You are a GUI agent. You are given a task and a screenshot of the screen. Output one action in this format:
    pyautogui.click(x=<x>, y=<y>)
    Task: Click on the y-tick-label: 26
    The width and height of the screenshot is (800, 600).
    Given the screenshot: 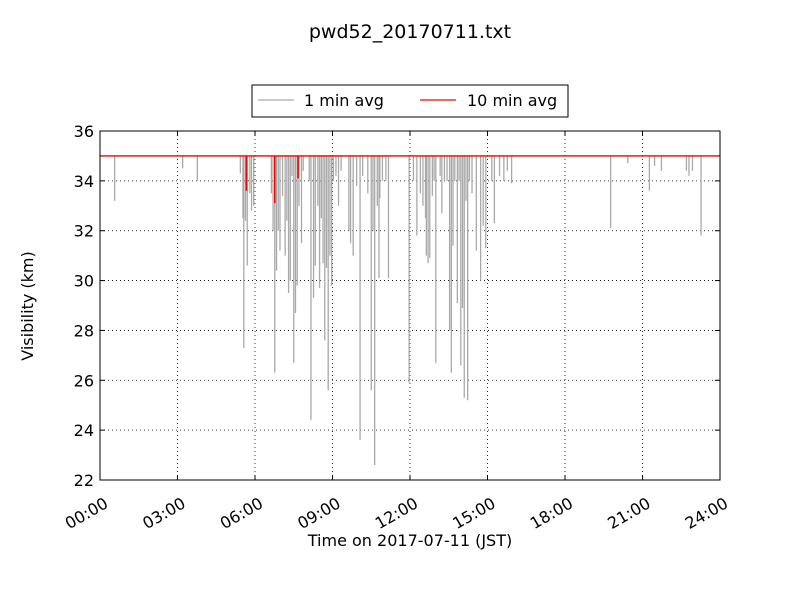 What is the action you would take?
    pyautogui.click(x=84, y=380)
    